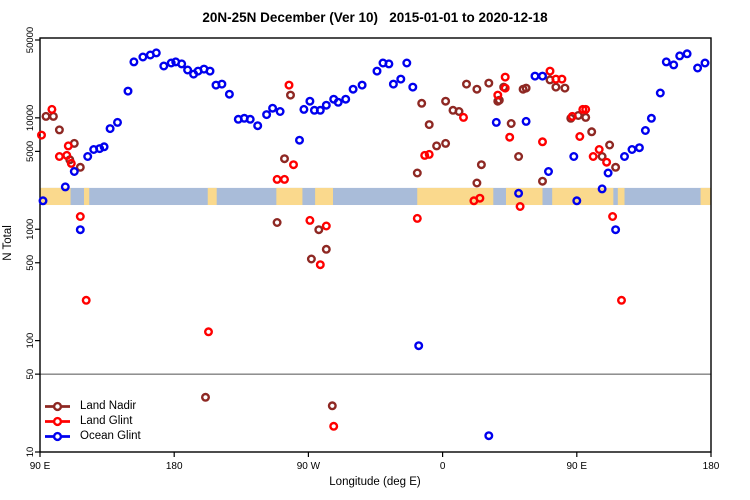 The width and height of the screenshot is (750, 500). What do you see at coordinates (30, 118) in the screenshot?
I see `y-tick-label: 10000` at bounding box center [30, 118].